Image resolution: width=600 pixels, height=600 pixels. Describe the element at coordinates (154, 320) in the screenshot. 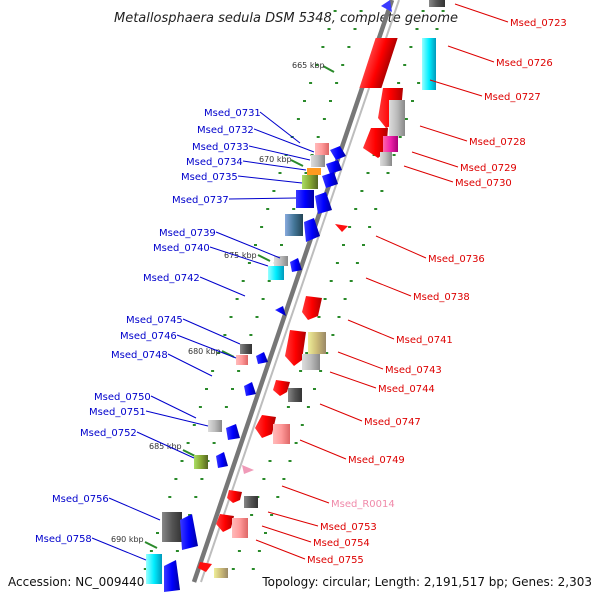

I see `gene-label: Msed_0745` at that location.